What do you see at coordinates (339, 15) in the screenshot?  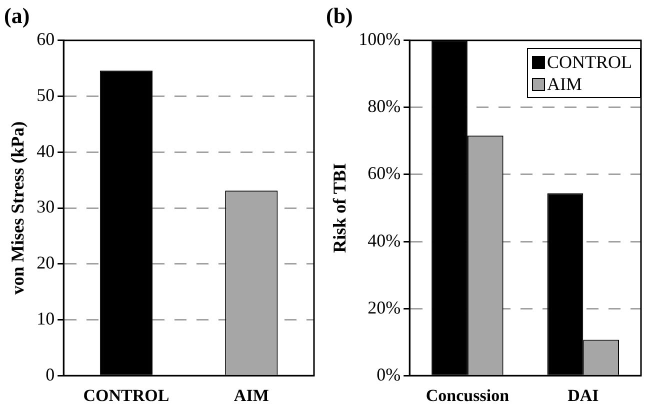 I see `chart-title: (b)` at bounding box center [339, 15].